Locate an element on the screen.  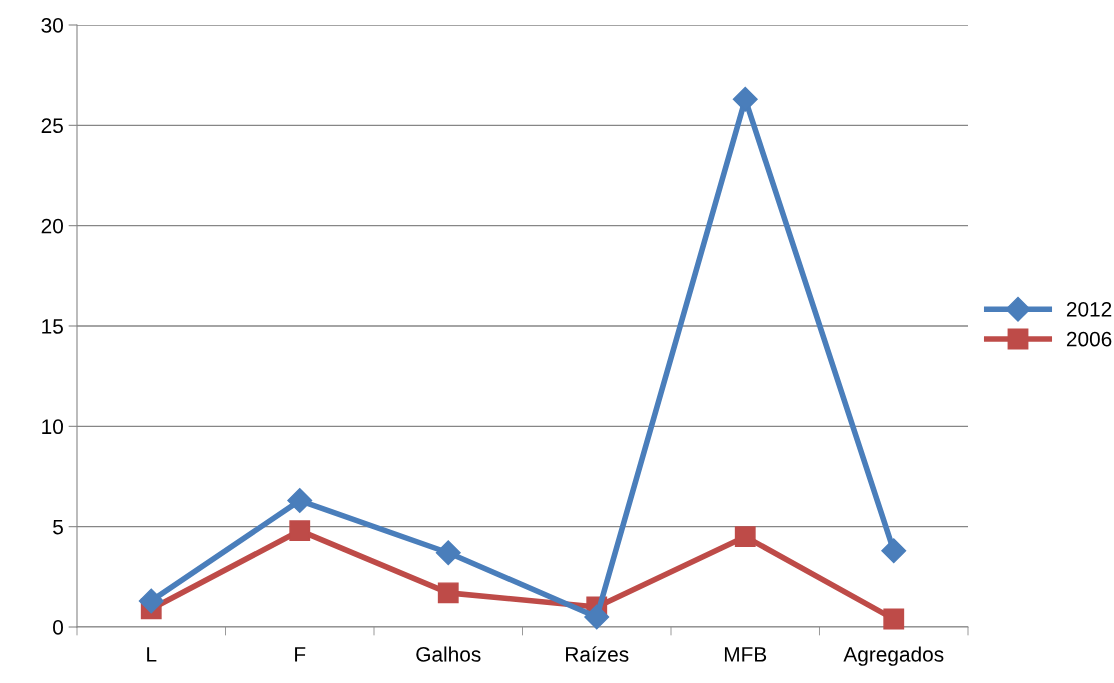
x-tick-label: L is located at coordinates (152, 654).